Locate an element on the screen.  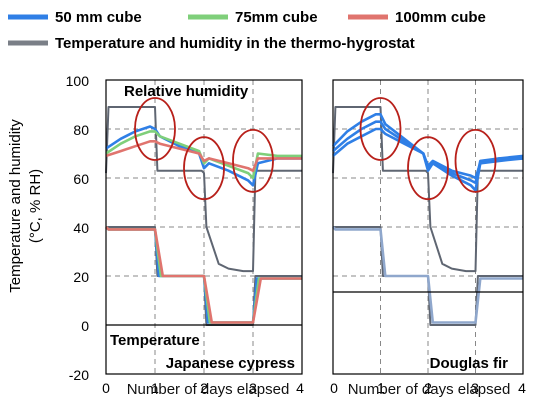
legend-label-75mm: 75mm cube is located at coordinates (276, 17).